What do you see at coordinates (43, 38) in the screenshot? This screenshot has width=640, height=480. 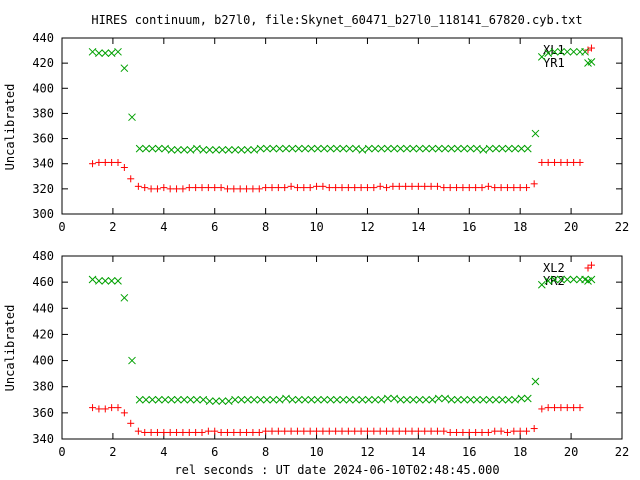 I see `top-y-tick-label: 440` at bounding box center [43, 38].